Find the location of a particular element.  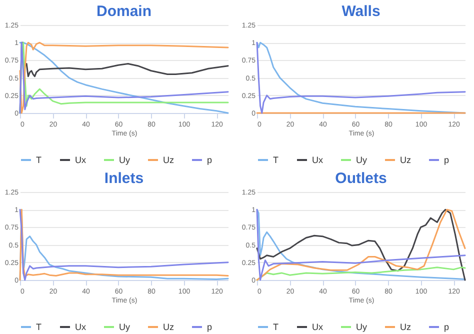

chart-title: Outlets is located at coordinates (361, 178).